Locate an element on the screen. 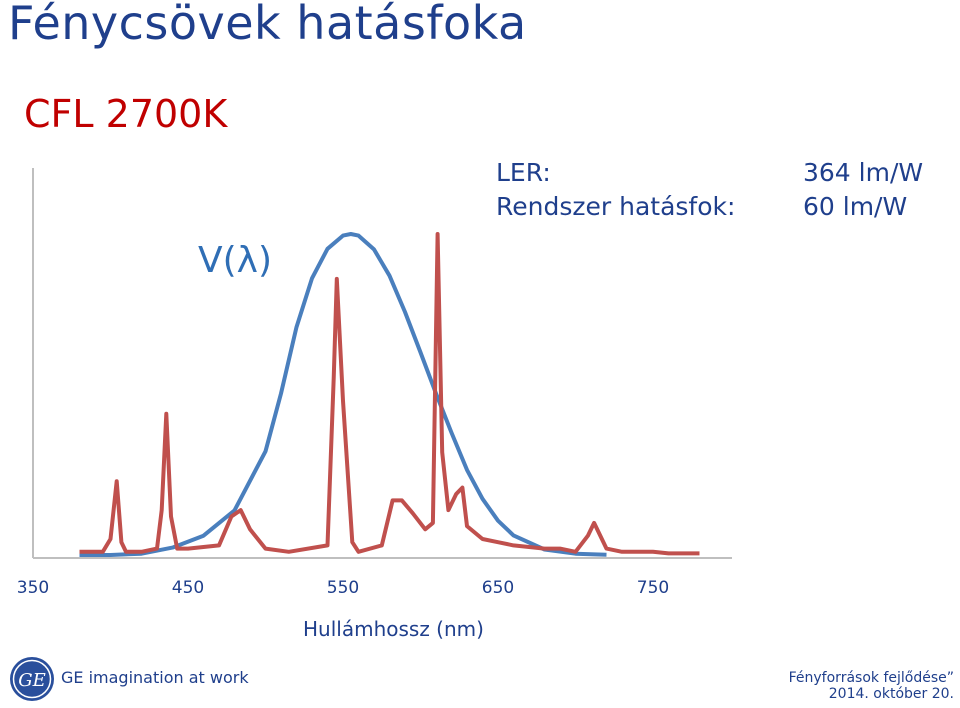 This screenshot has height=708, width=960. x-tick-label: 450 is located at coordinates (188, 588).